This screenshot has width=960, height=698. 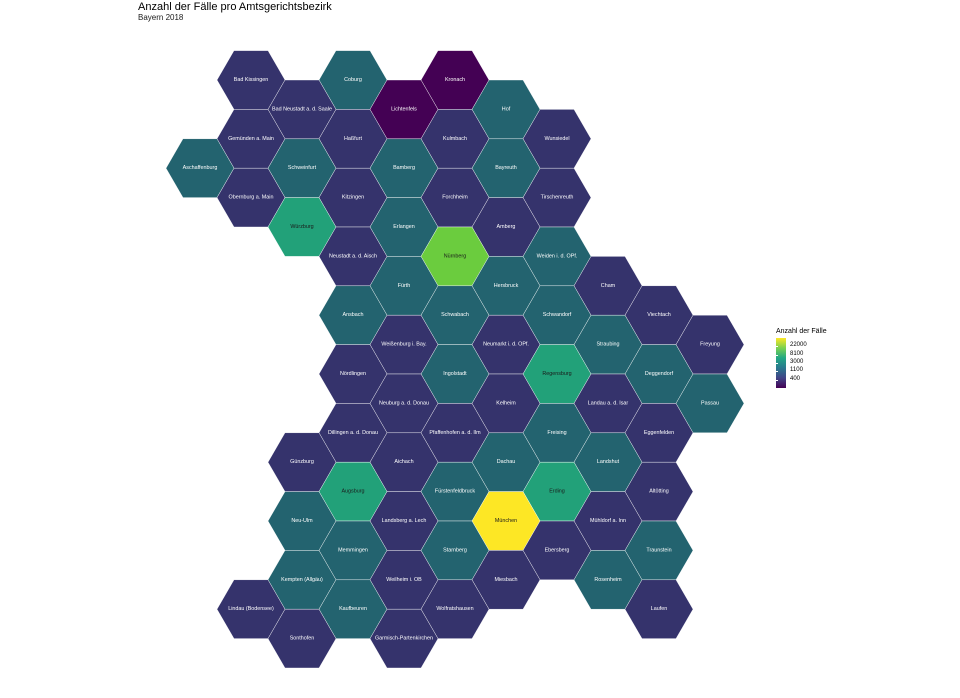 What do you see at coordinates (608, 286) in the screenshot?
I see `district-label: Cham` at bounding box center [608, 286].